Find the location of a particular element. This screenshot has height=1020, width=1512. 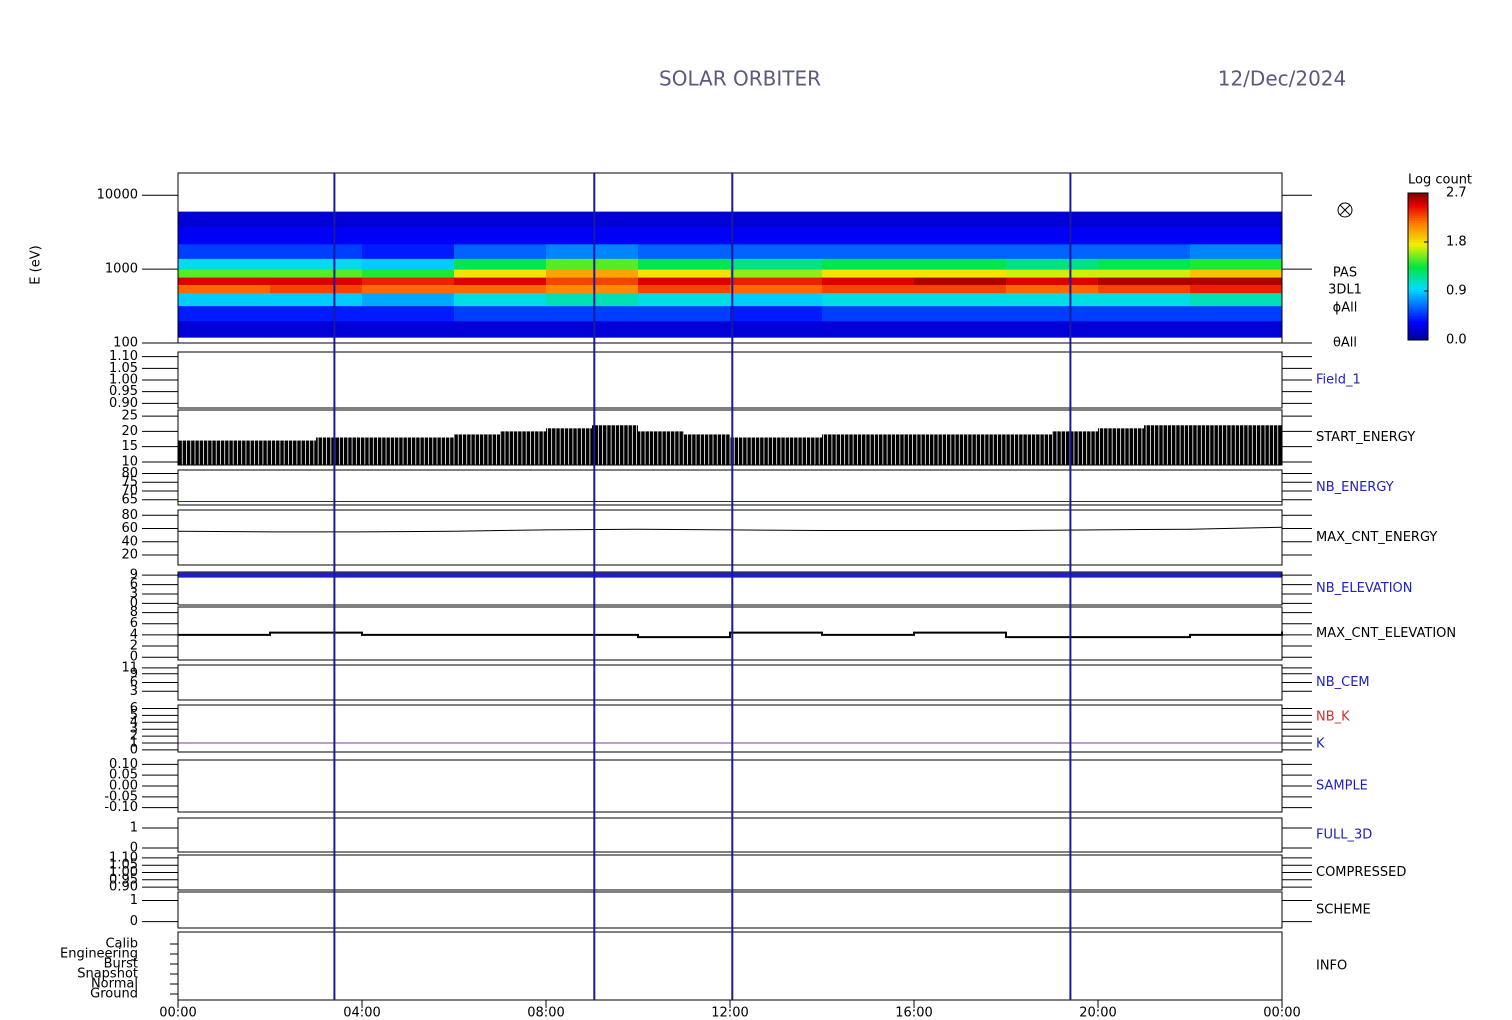

y-tick-label: 0.90 is located at coordinates (123, 403).